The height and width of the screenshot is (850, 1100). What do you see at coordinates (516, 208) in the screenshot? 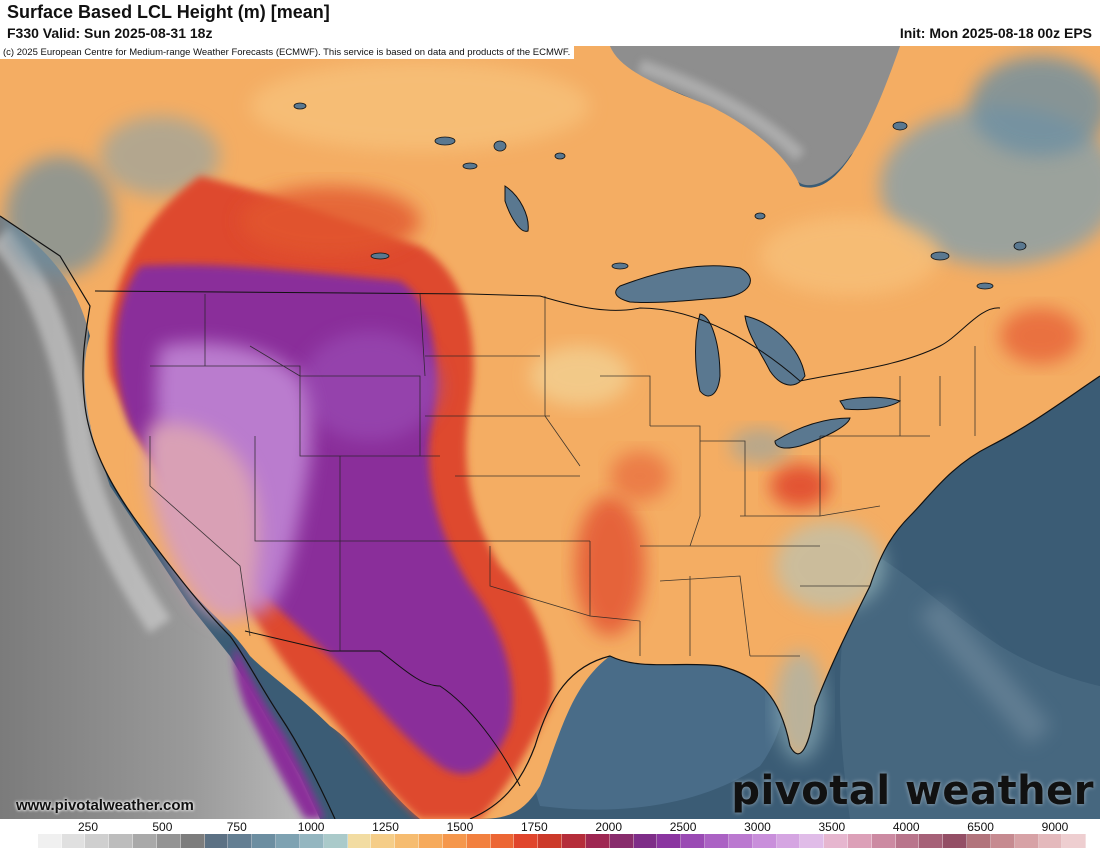
I see `lake-winnipeg` at bounding box center [516, 208].